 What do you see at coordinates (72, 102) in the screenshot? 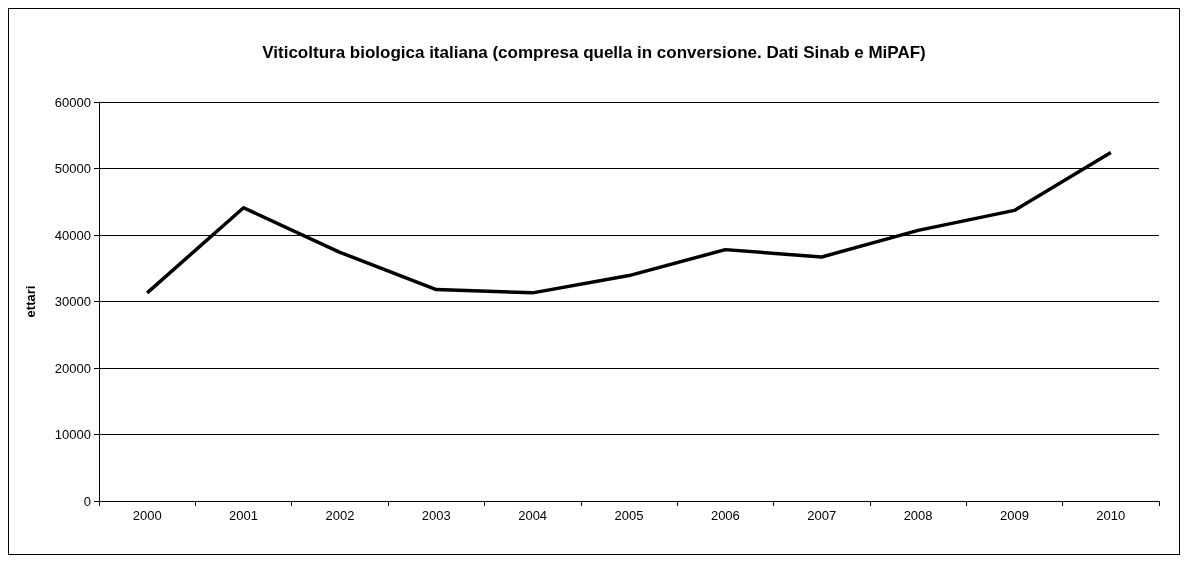
I see `y-tick-label: 60000` at bounding box center [72, 102].